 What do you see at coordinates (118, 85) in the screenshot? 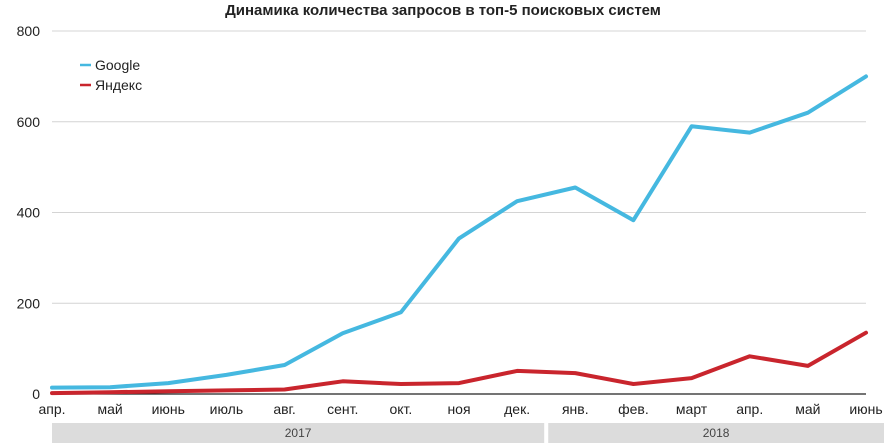
I see `legend-label: Яндекс` at bounding box center [118, 85].